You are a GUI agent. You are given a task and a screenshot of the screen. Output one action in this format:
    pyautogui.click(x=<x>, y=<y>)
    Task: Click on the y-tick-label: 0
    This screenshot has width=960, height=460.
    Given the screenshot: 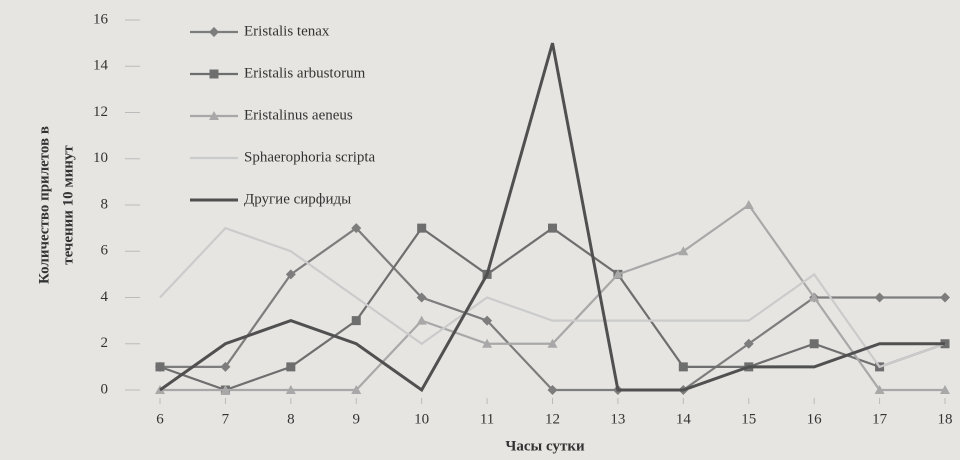 What is the action you would take?
    pyautogui.click(x=105, y=389)
    